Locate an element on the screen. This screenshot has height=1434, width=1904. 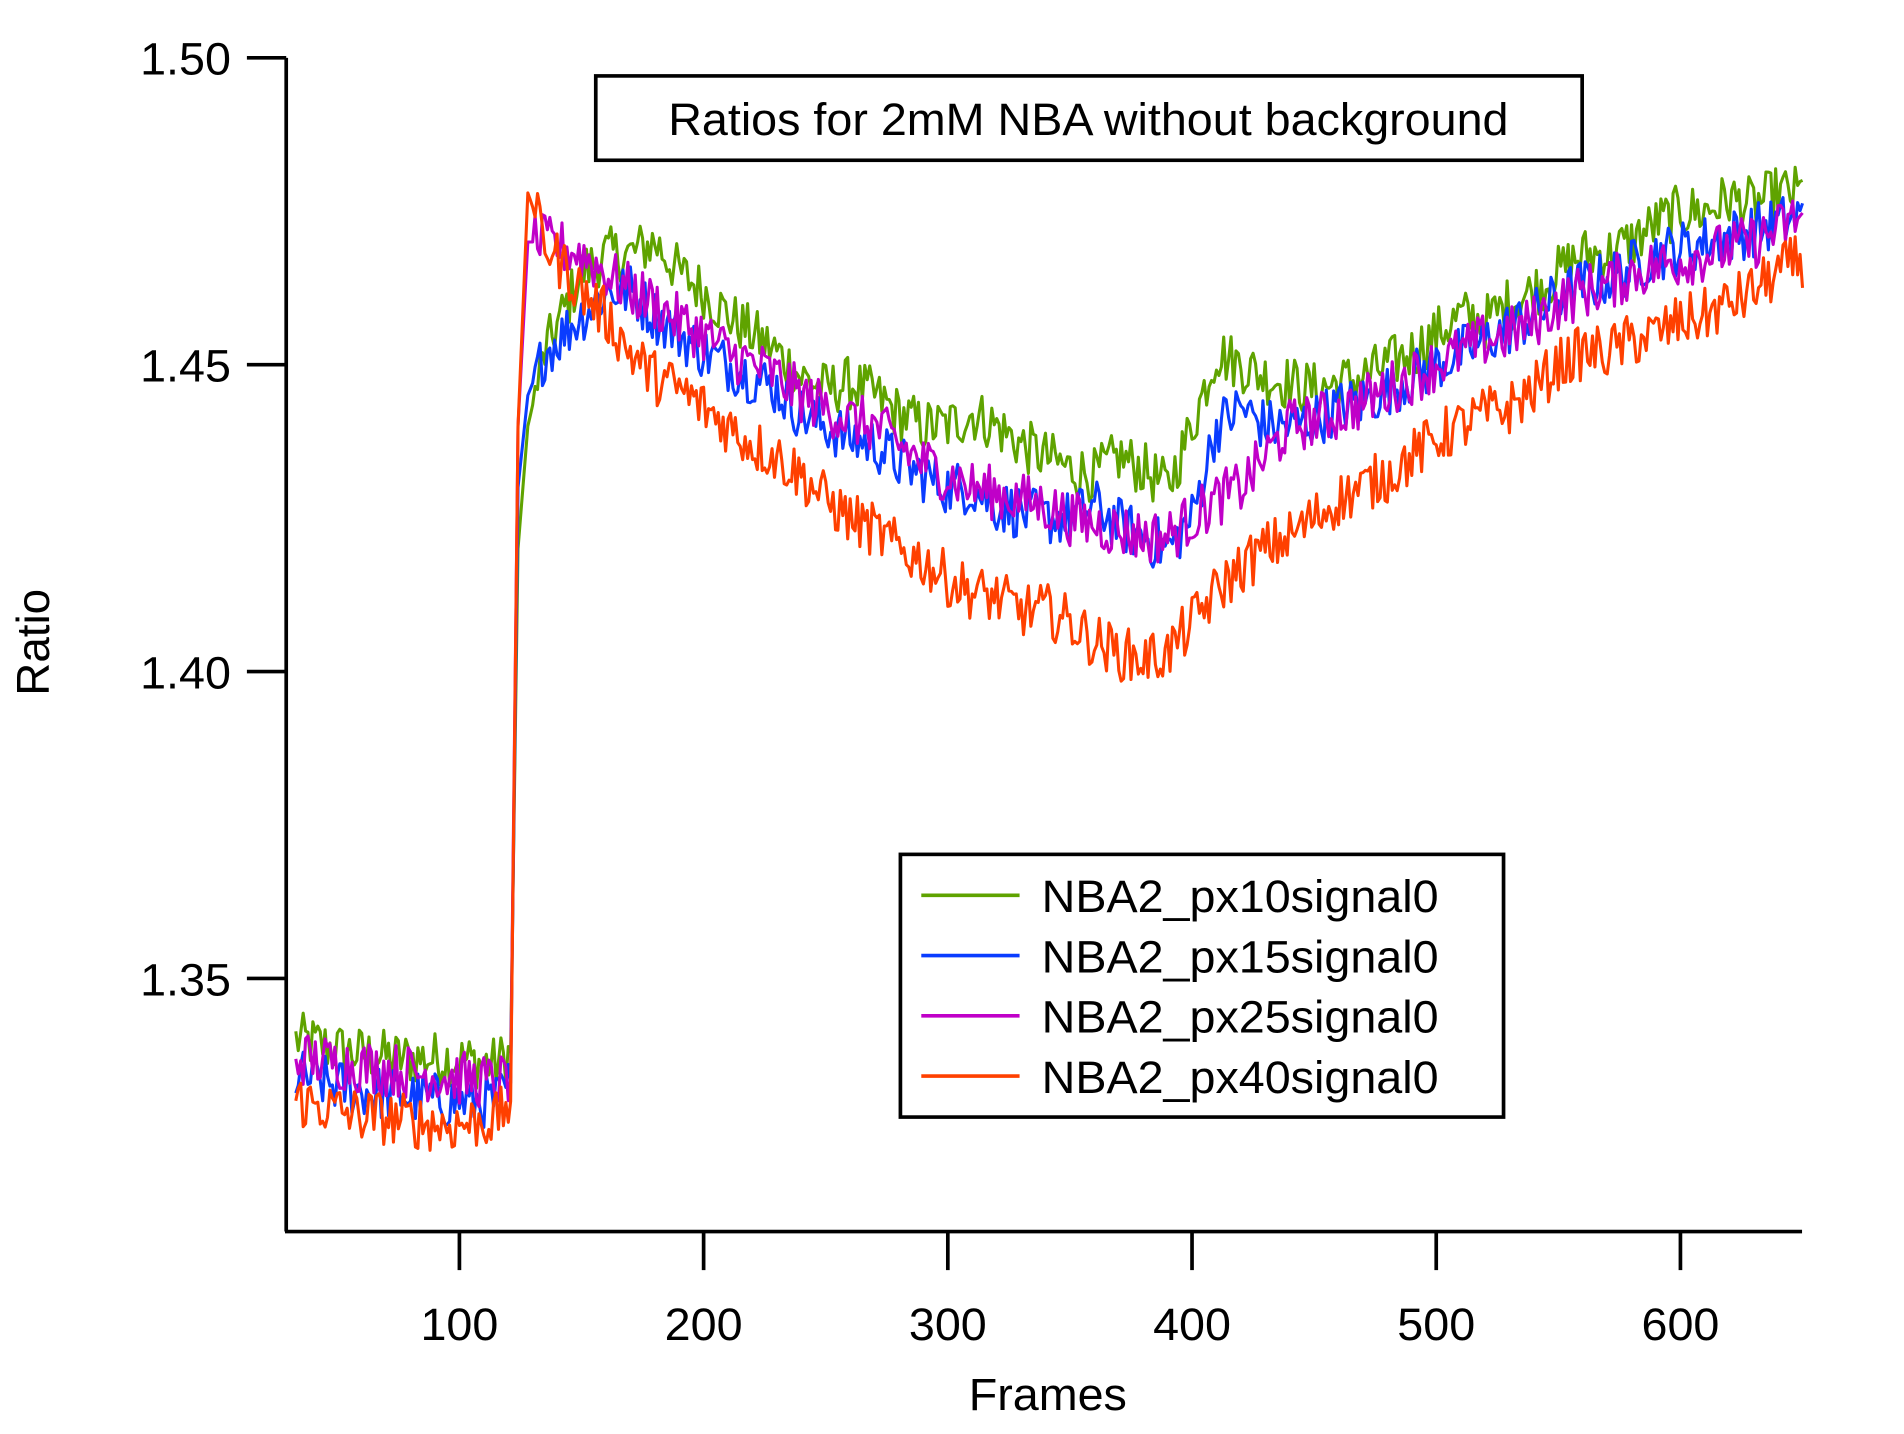
y-tick-label: 1.35 is located at coordinates (185, 979).